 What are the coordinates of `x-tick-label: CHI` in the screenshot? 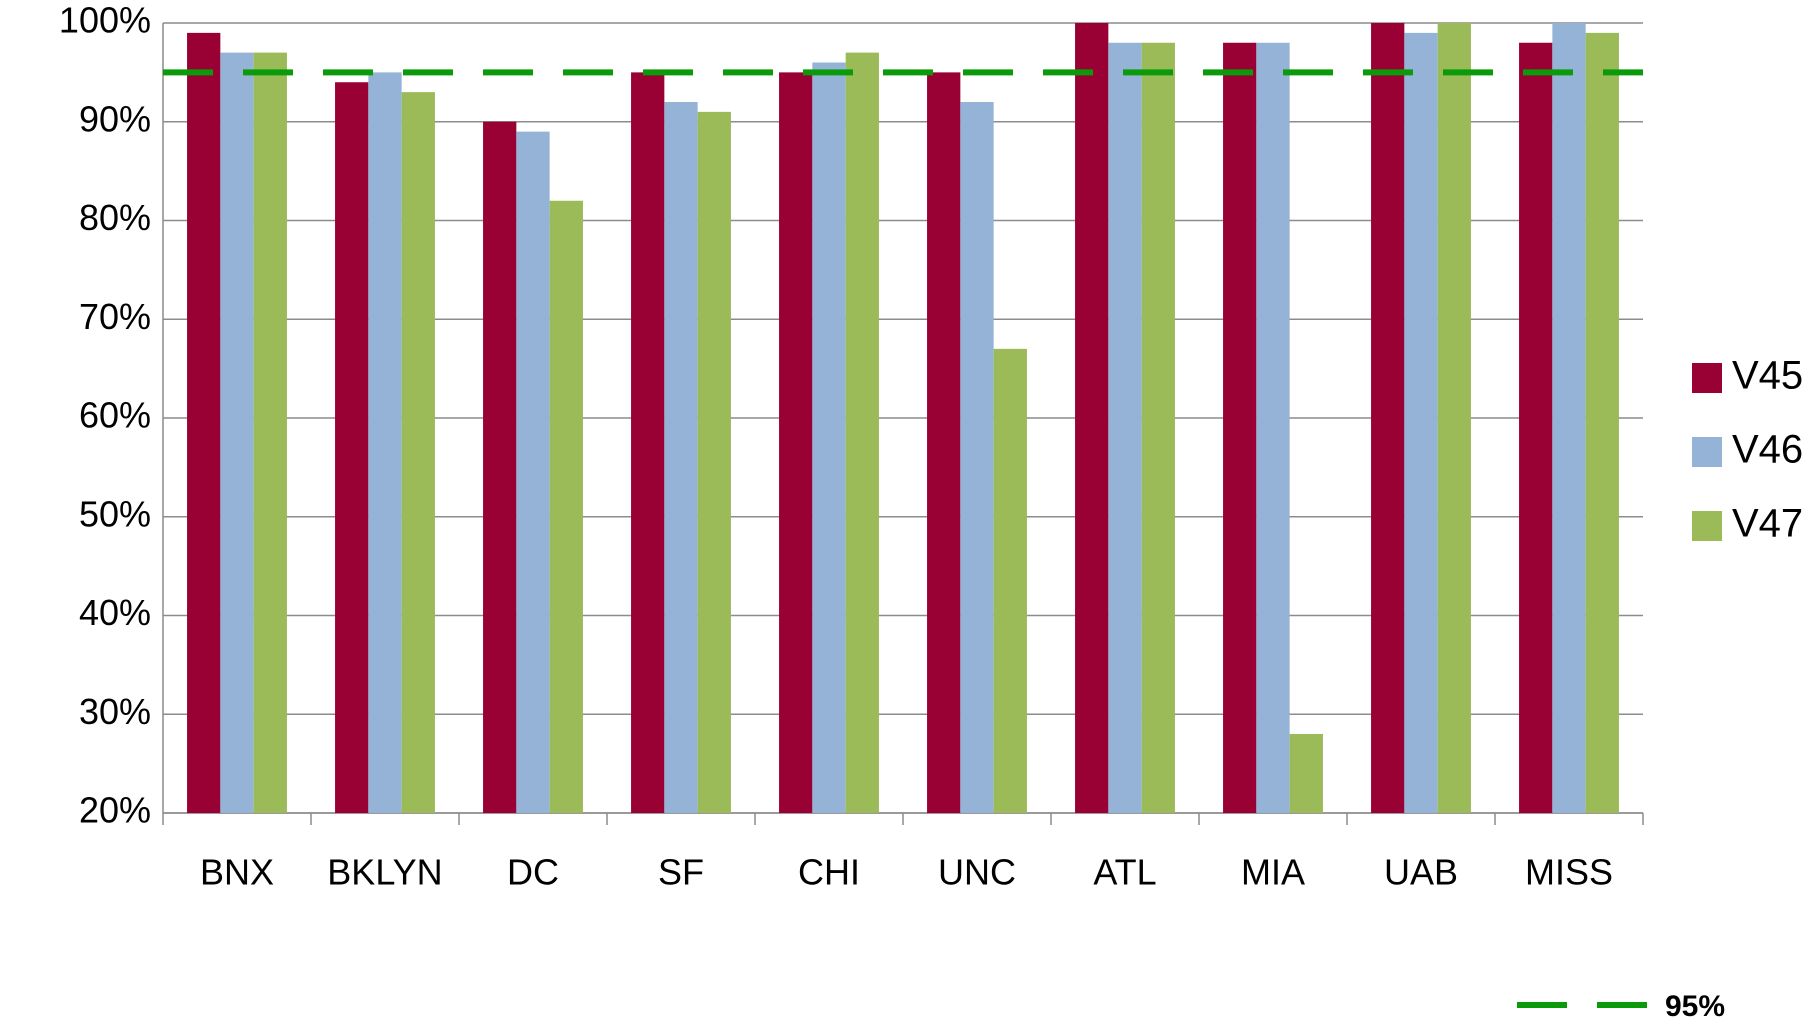 It's located at (829, 872).